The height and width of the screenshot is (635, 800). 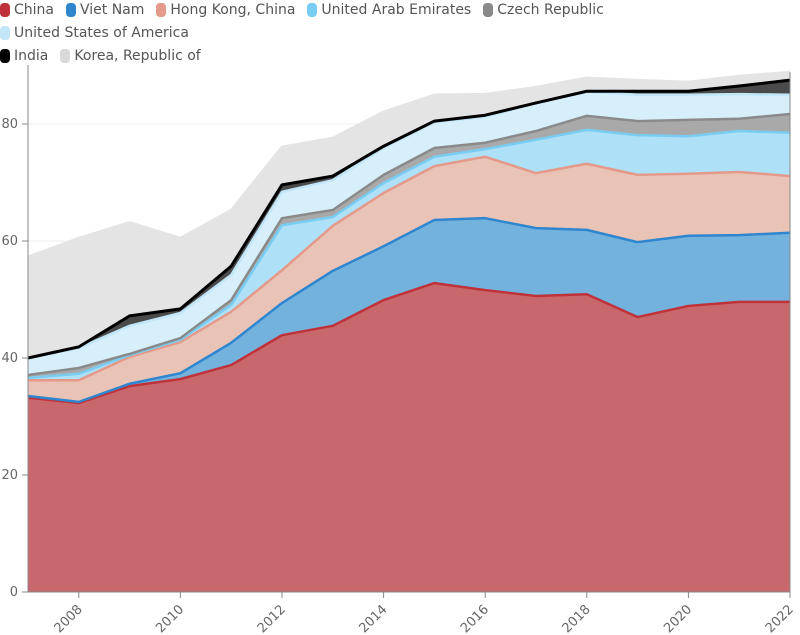 What do you see at coordinates (577, 618) in the screenshot?
I see `x-tick-label: 2018` at bounding box center [577, 618].